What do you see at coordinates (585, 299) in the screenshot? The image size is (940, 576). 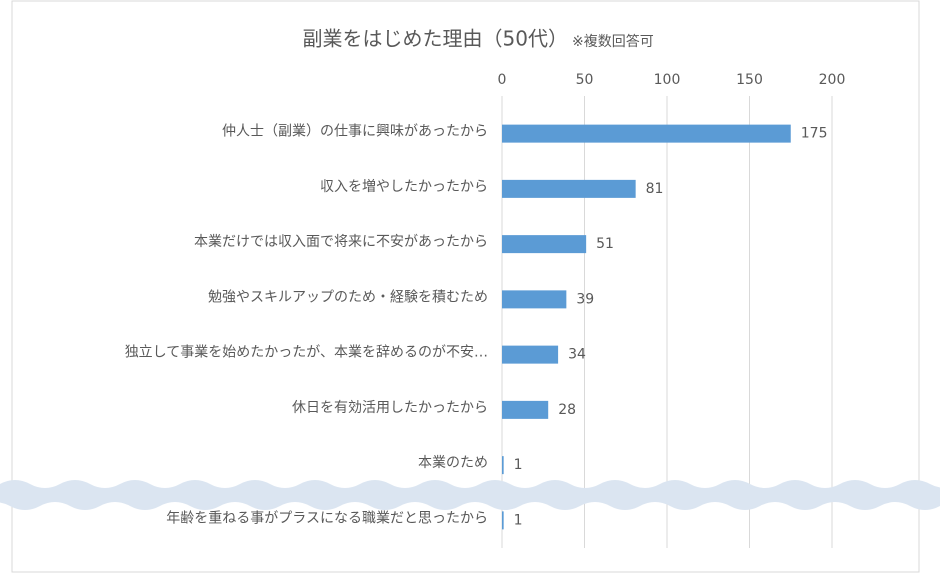 I see `data-label: 39` at bounding box center [585, 299].